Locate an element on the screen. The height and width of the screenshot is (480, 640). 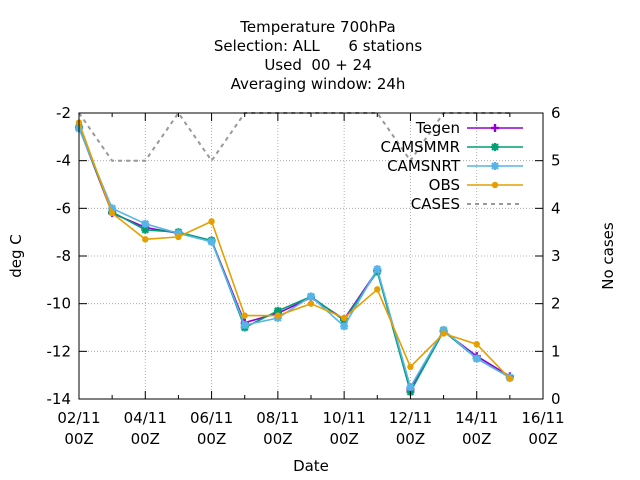
x-tick-label: 08/11 is located at coordinates (277, 418).